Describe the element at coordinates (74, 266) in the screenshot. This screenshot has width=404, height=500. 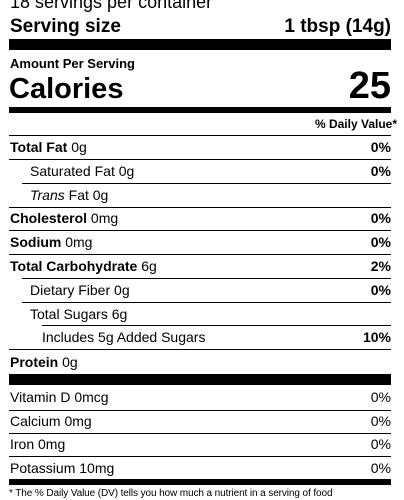
I see `nutrient-name: Total Carbohydrate` at that location.